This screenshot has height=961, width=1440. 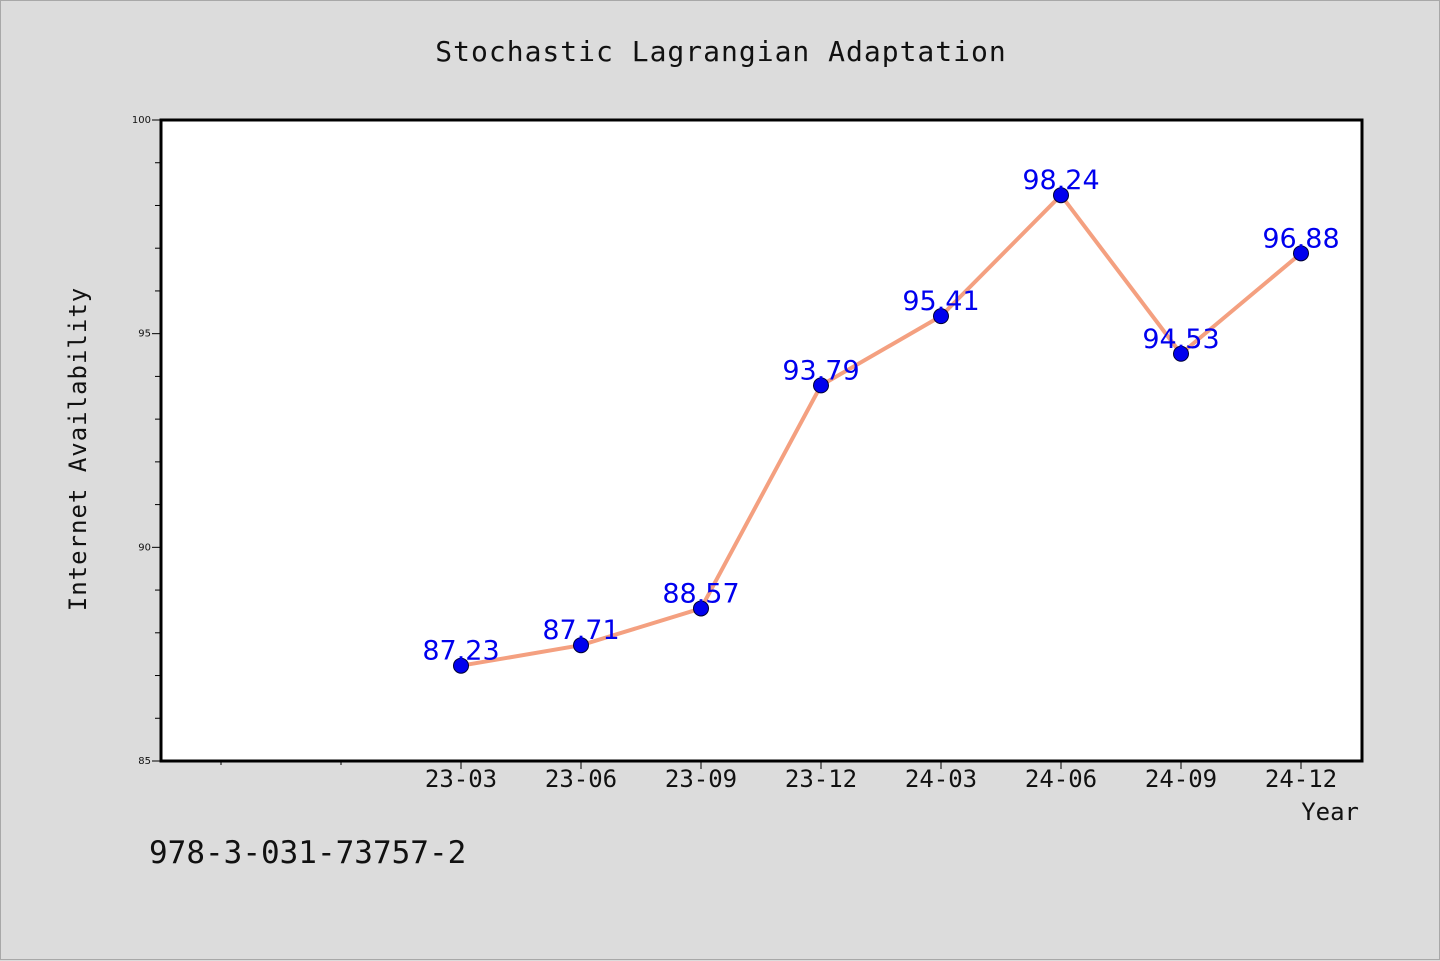 What do you see at coordinates (701, 779) in the screenshot?
I see `x-tick-label: 23-09` at bounding box center [701, 779].